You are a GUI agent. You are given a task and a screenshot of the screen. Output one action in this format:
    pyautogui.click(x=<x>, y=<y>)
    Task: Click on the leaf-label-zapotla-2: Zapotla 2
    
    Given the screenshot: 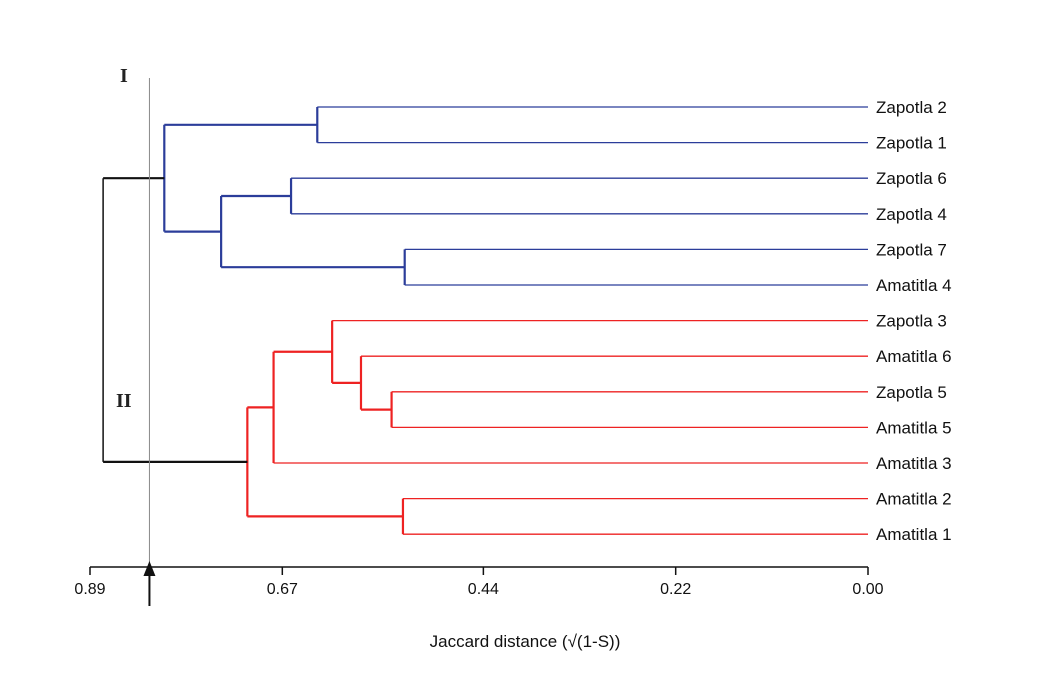 What is the action you would take?
    pyautogui.click(x=911, y=107)
    